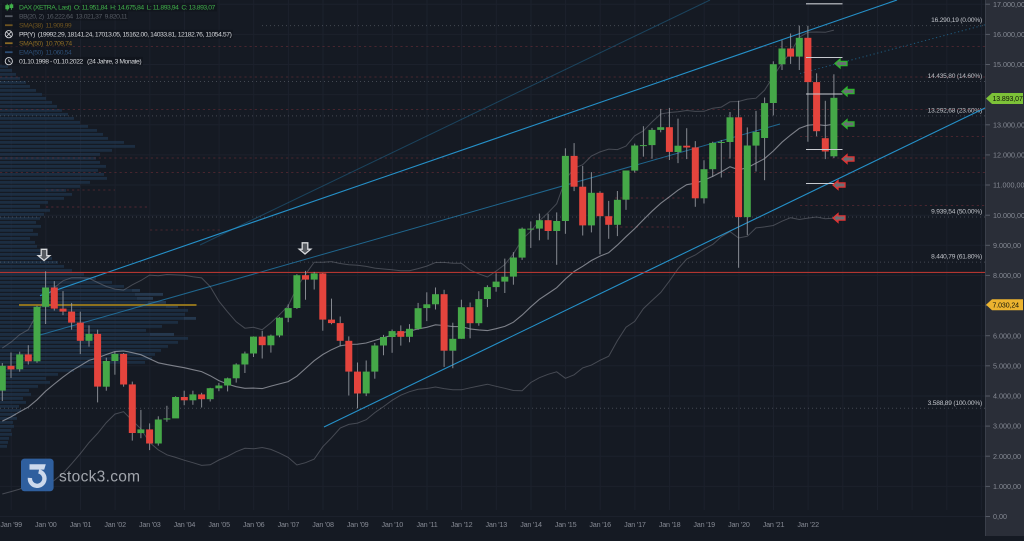 Image resolution: width=1024 pixels, height=541 pixels. Describe the element at coordinates (1008, 215) in the screenshot. I see `svg-text: 10.000,00` at that location.